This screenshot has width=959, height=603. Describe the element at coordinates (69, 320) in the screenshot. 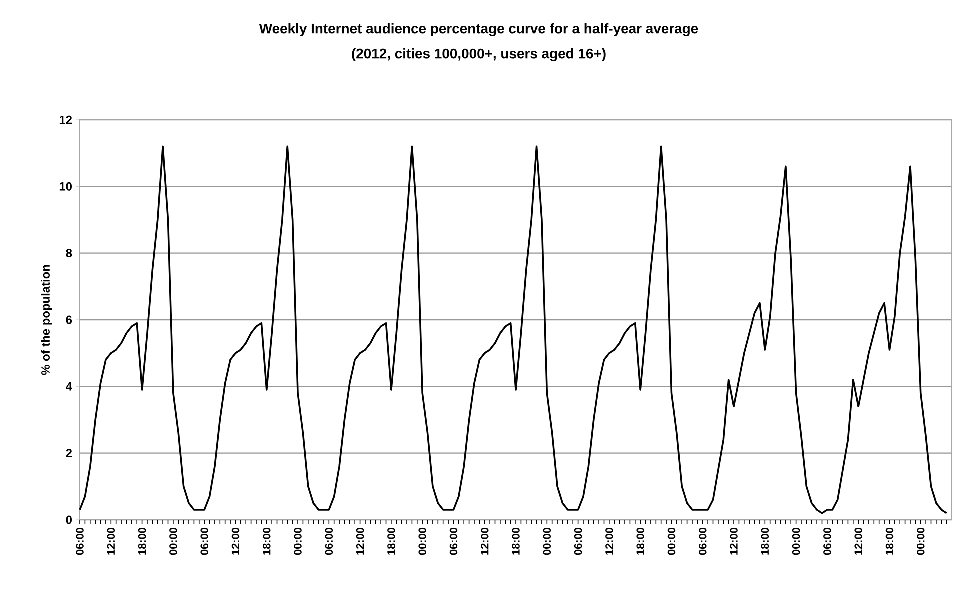

I see `y-tick-label: 6` at that location.